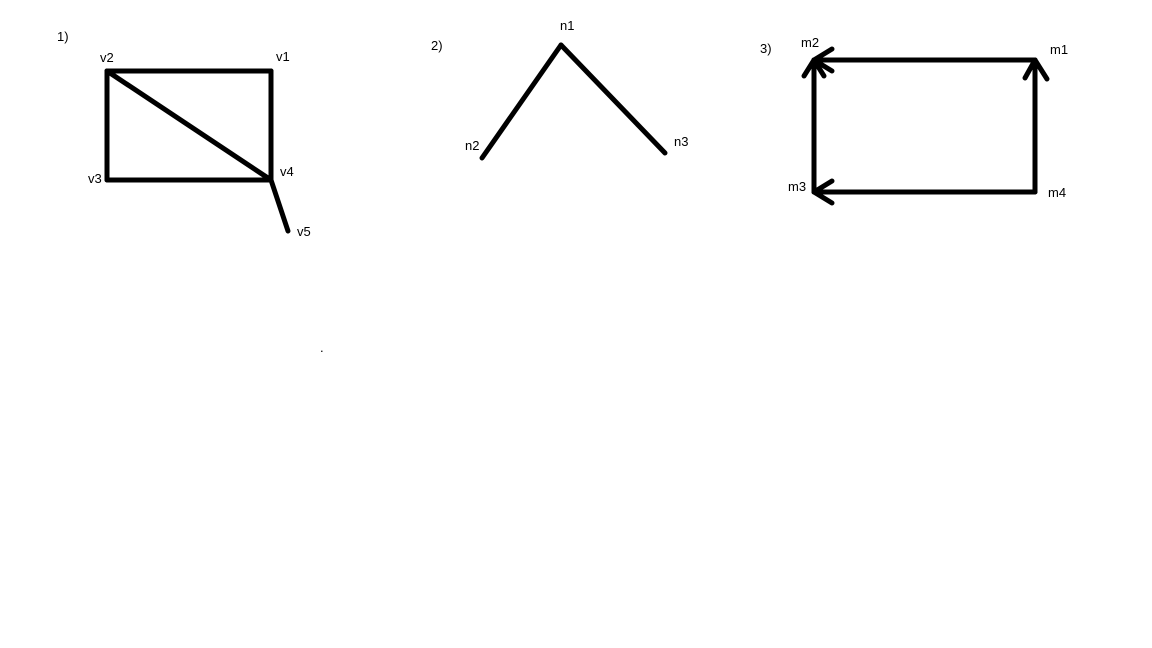  I want to click on node-label-n2: n2, so click(472, 145).